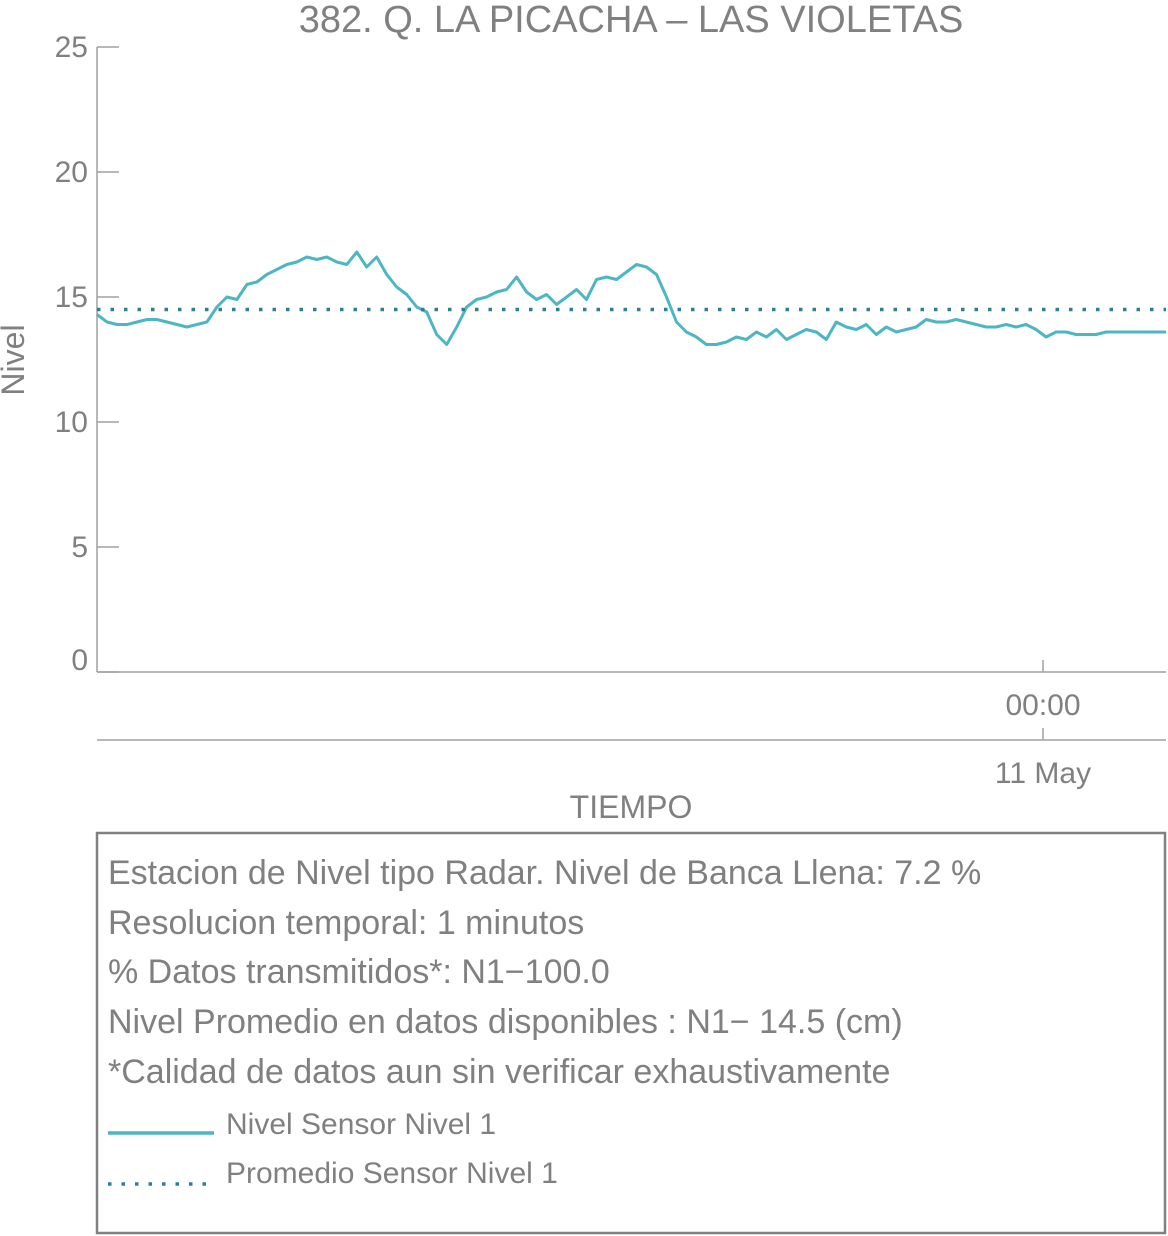 The width and height of the screenshot is (1168, 1236). Describe the element at coordinates (392, 1173) in the screenshot. I see `legend-label-promedio: Promedio Sensor Nivel 1` at that location.